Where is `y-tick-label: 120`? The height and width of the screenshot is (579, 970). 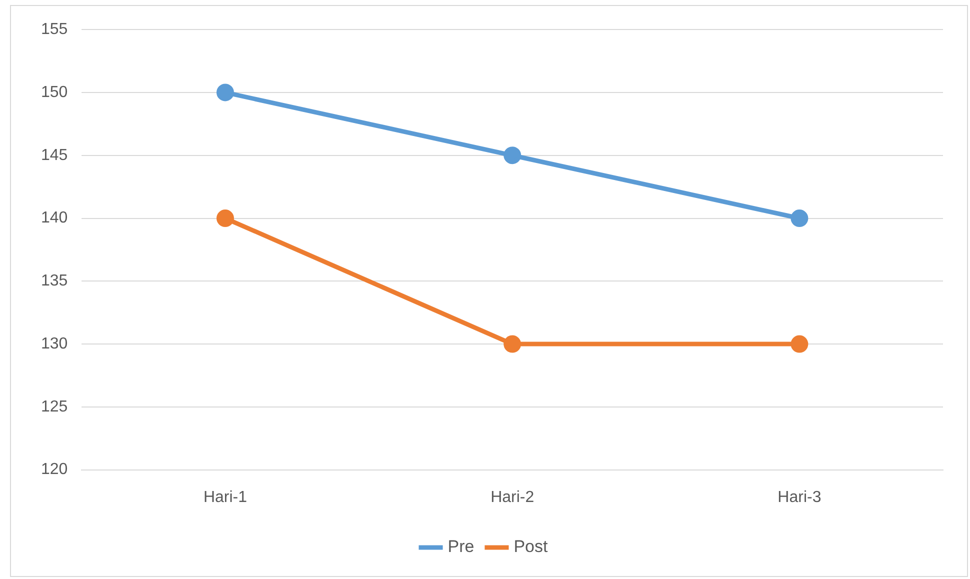
y-tick-label: 120 is located at coordinates (54, 469).